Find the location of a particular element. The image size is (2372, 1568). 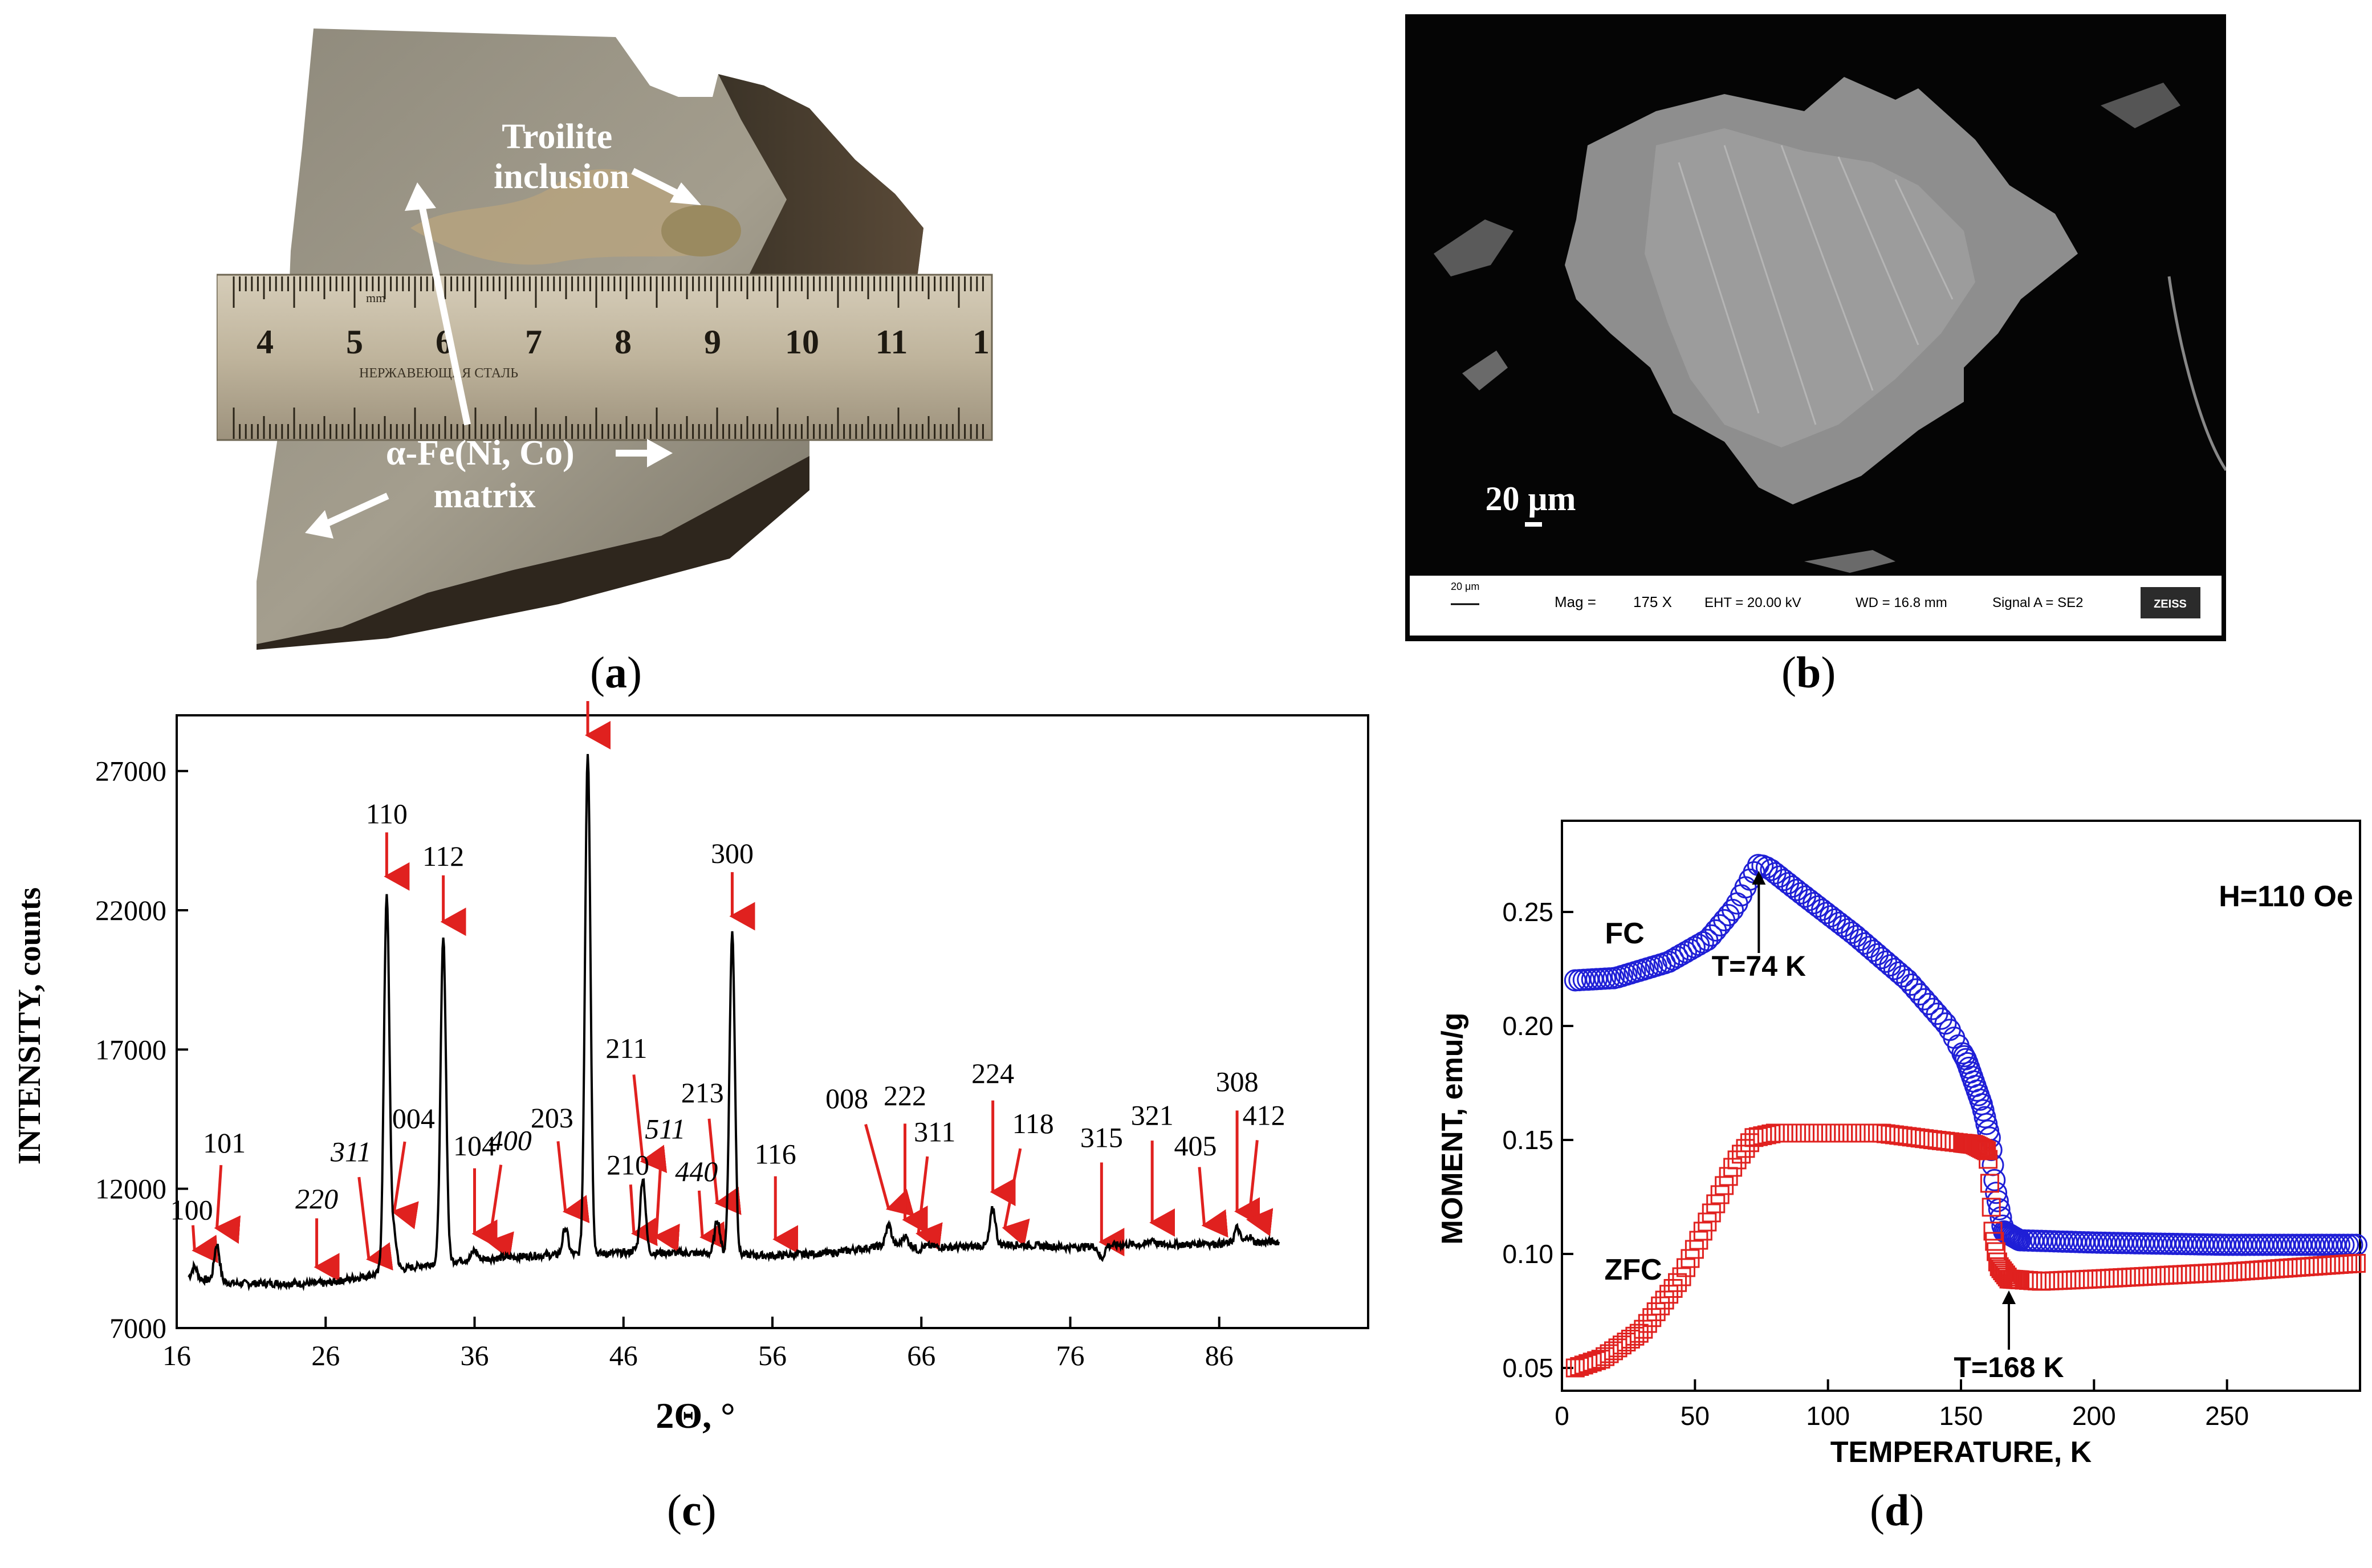

caption-b-letter: b is located at coordinates (1808, 672).